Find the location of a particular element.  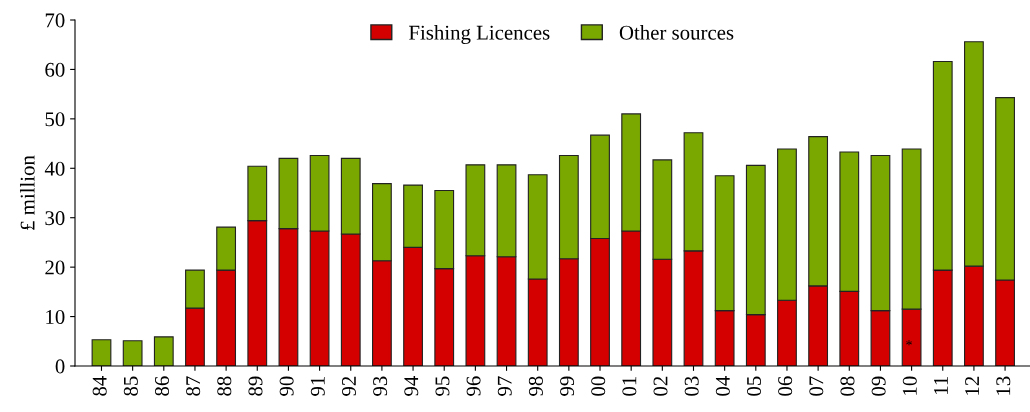

x-tick-label: 85 is located at coordinates (130, 386).